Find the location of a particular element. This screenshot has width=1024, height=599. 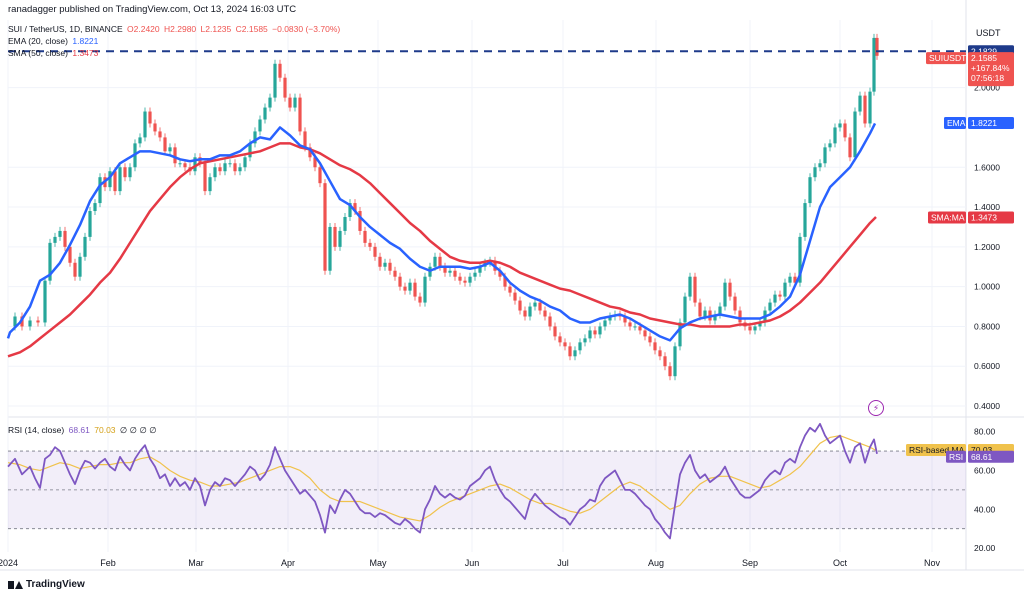

change-value: −0.0830 (−3.70%) is located at coordinates (306, 29).